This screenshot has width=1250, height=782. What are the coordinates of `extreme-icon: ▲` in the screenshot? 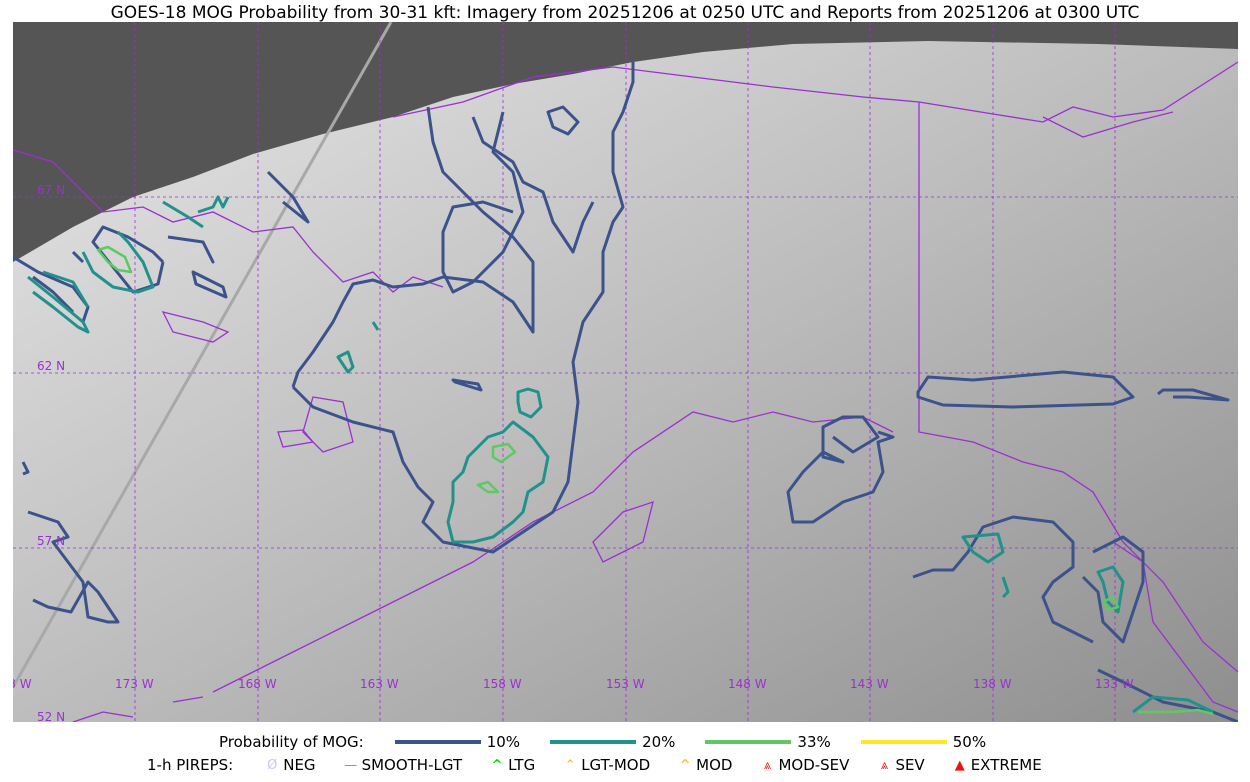 It's located at (959, 765).